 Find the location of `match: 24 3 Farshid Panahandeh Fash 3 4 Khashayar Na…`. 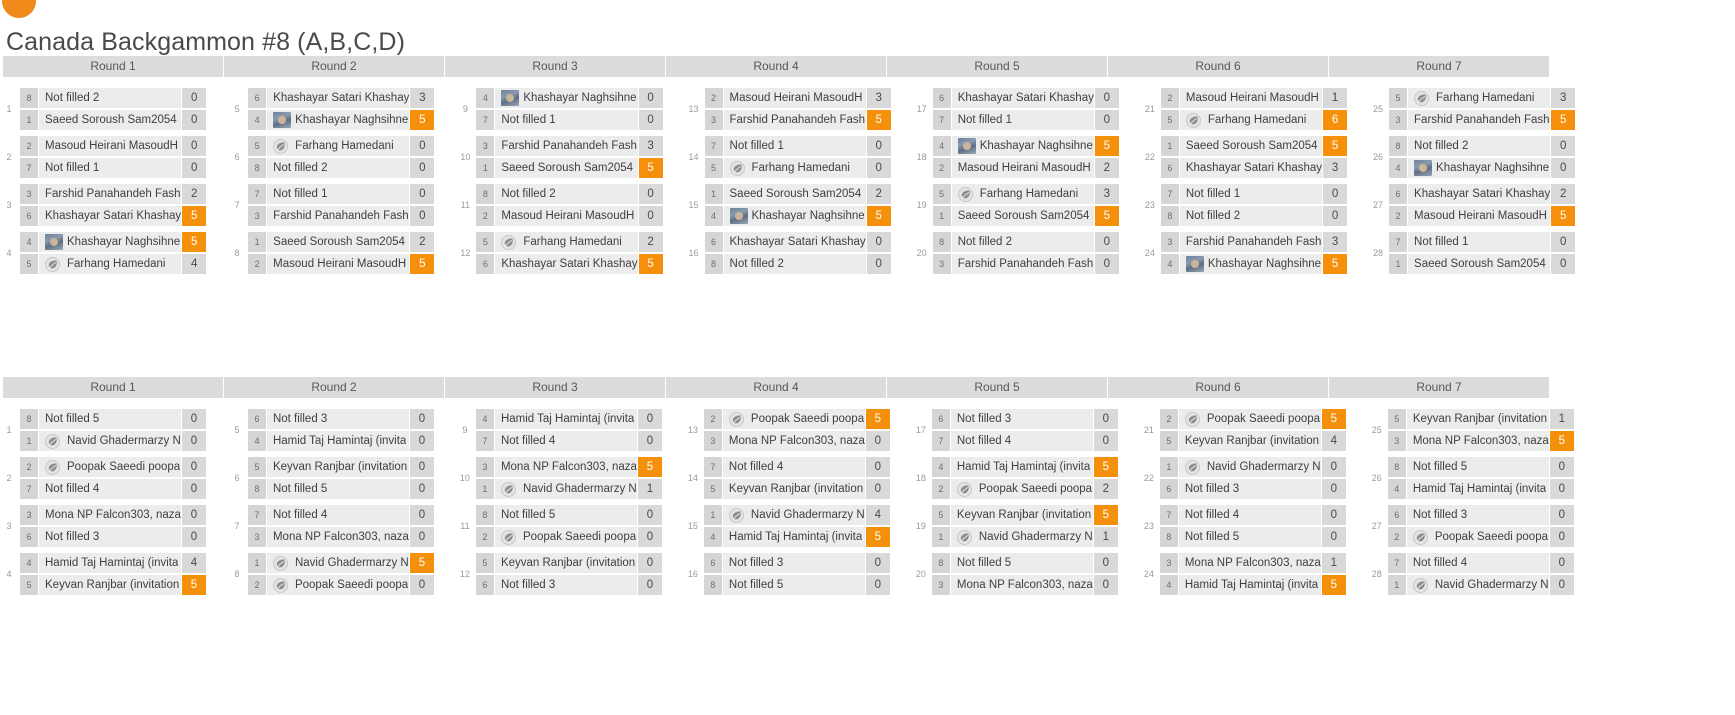

match: 24 3 Farshid Panahandeh Fash 3 4 Khashayar Na… is located at coordinates (1255, 253).